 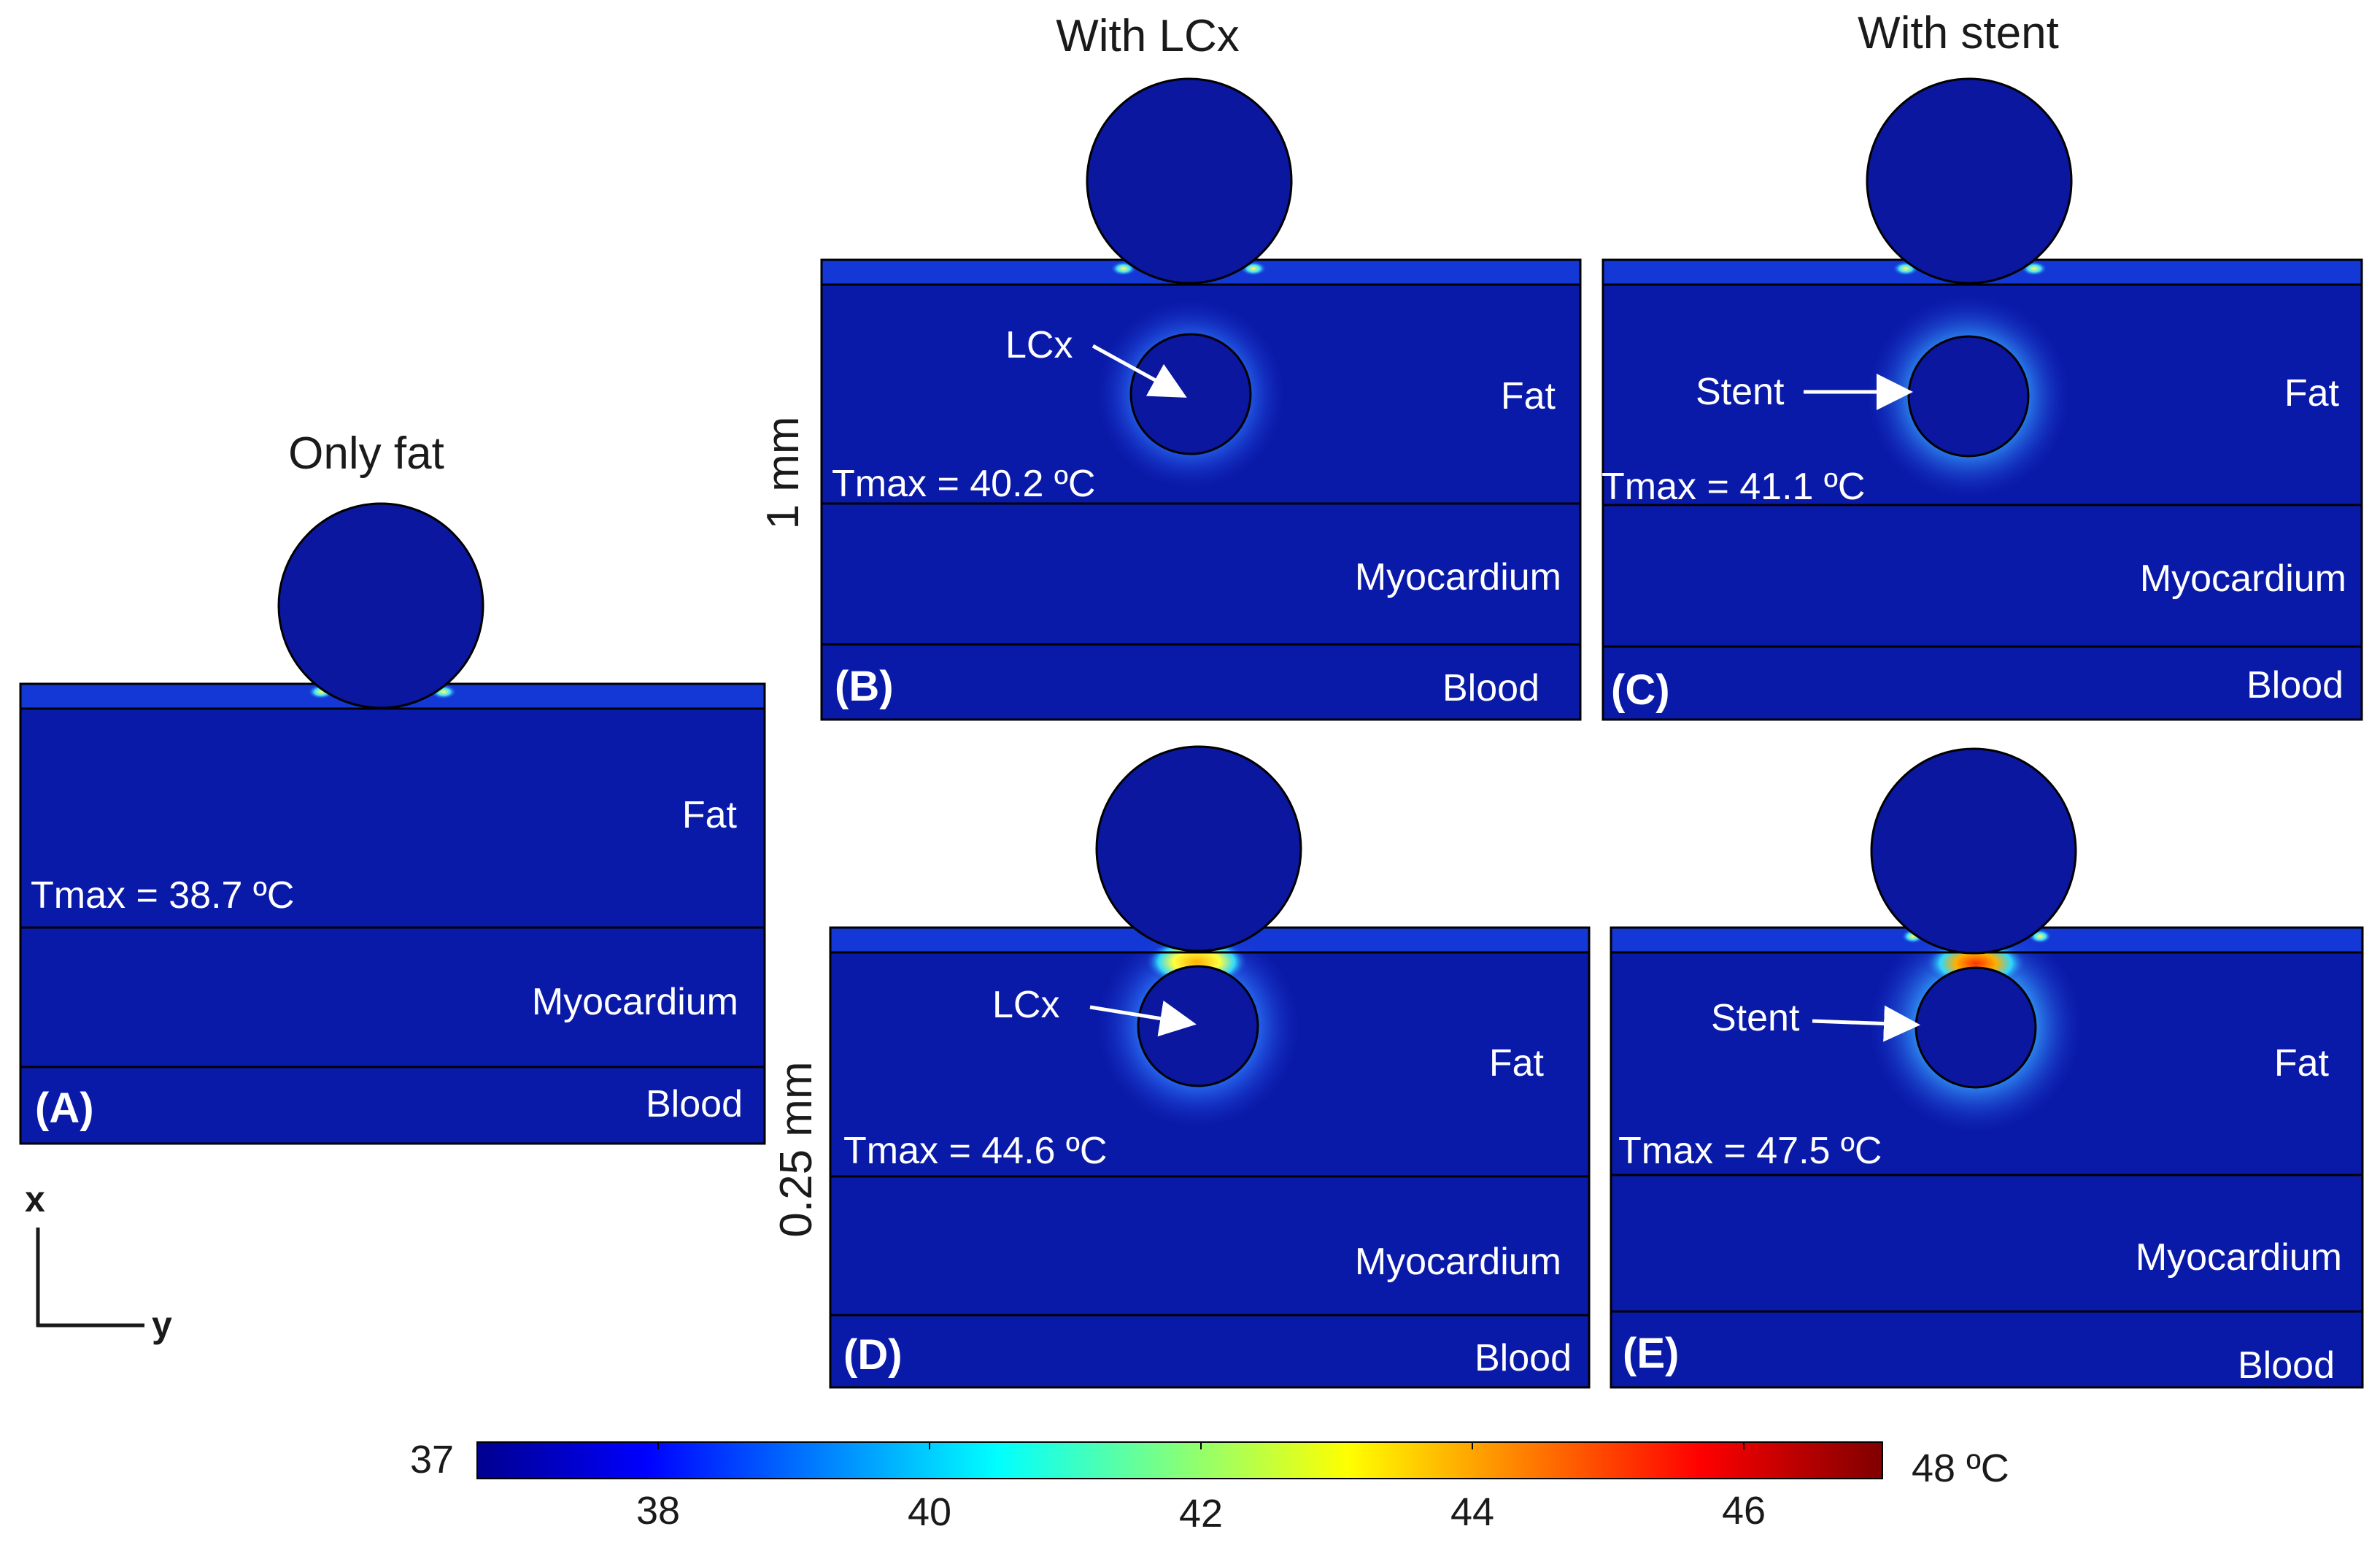 What do you see at coordinates (658, 1511) in the screenshot?
I see `colorbar-tick-label: 38` at bounding box center [658, 1511].